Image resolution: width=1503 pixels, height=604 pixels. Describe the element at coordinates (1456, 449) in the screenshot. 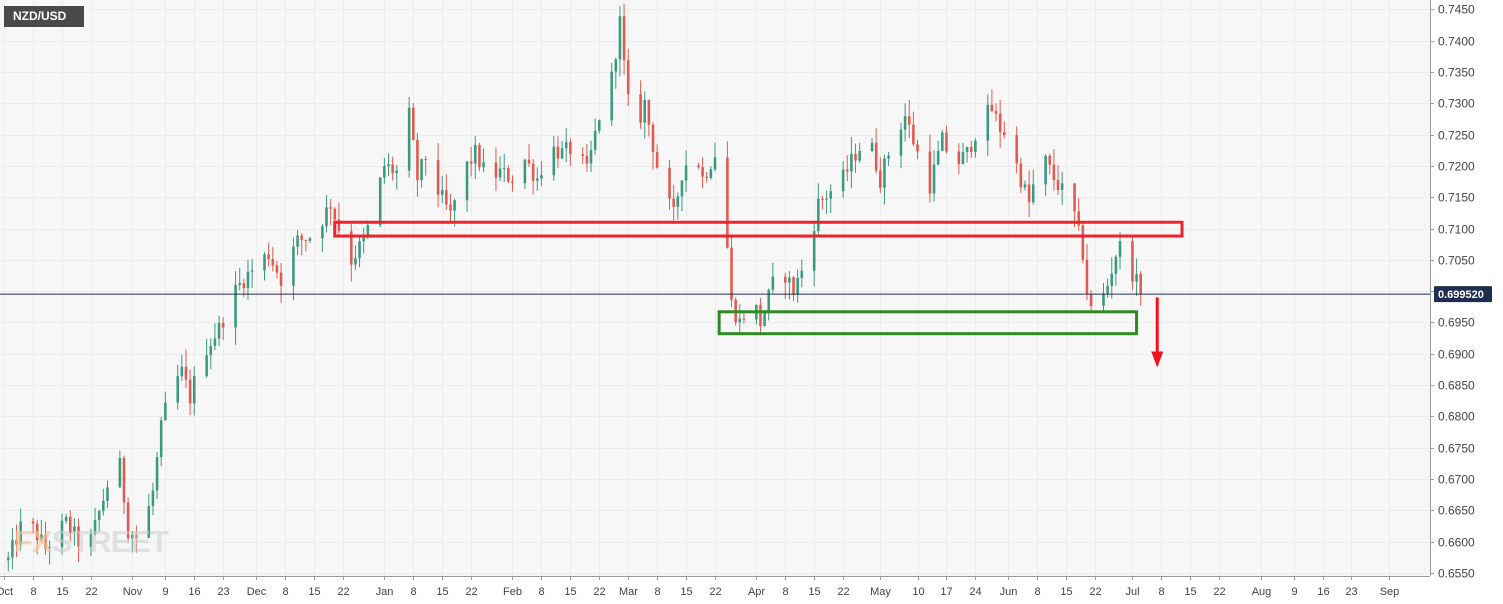

I see `y-tick-label: 0.6750` at that location.